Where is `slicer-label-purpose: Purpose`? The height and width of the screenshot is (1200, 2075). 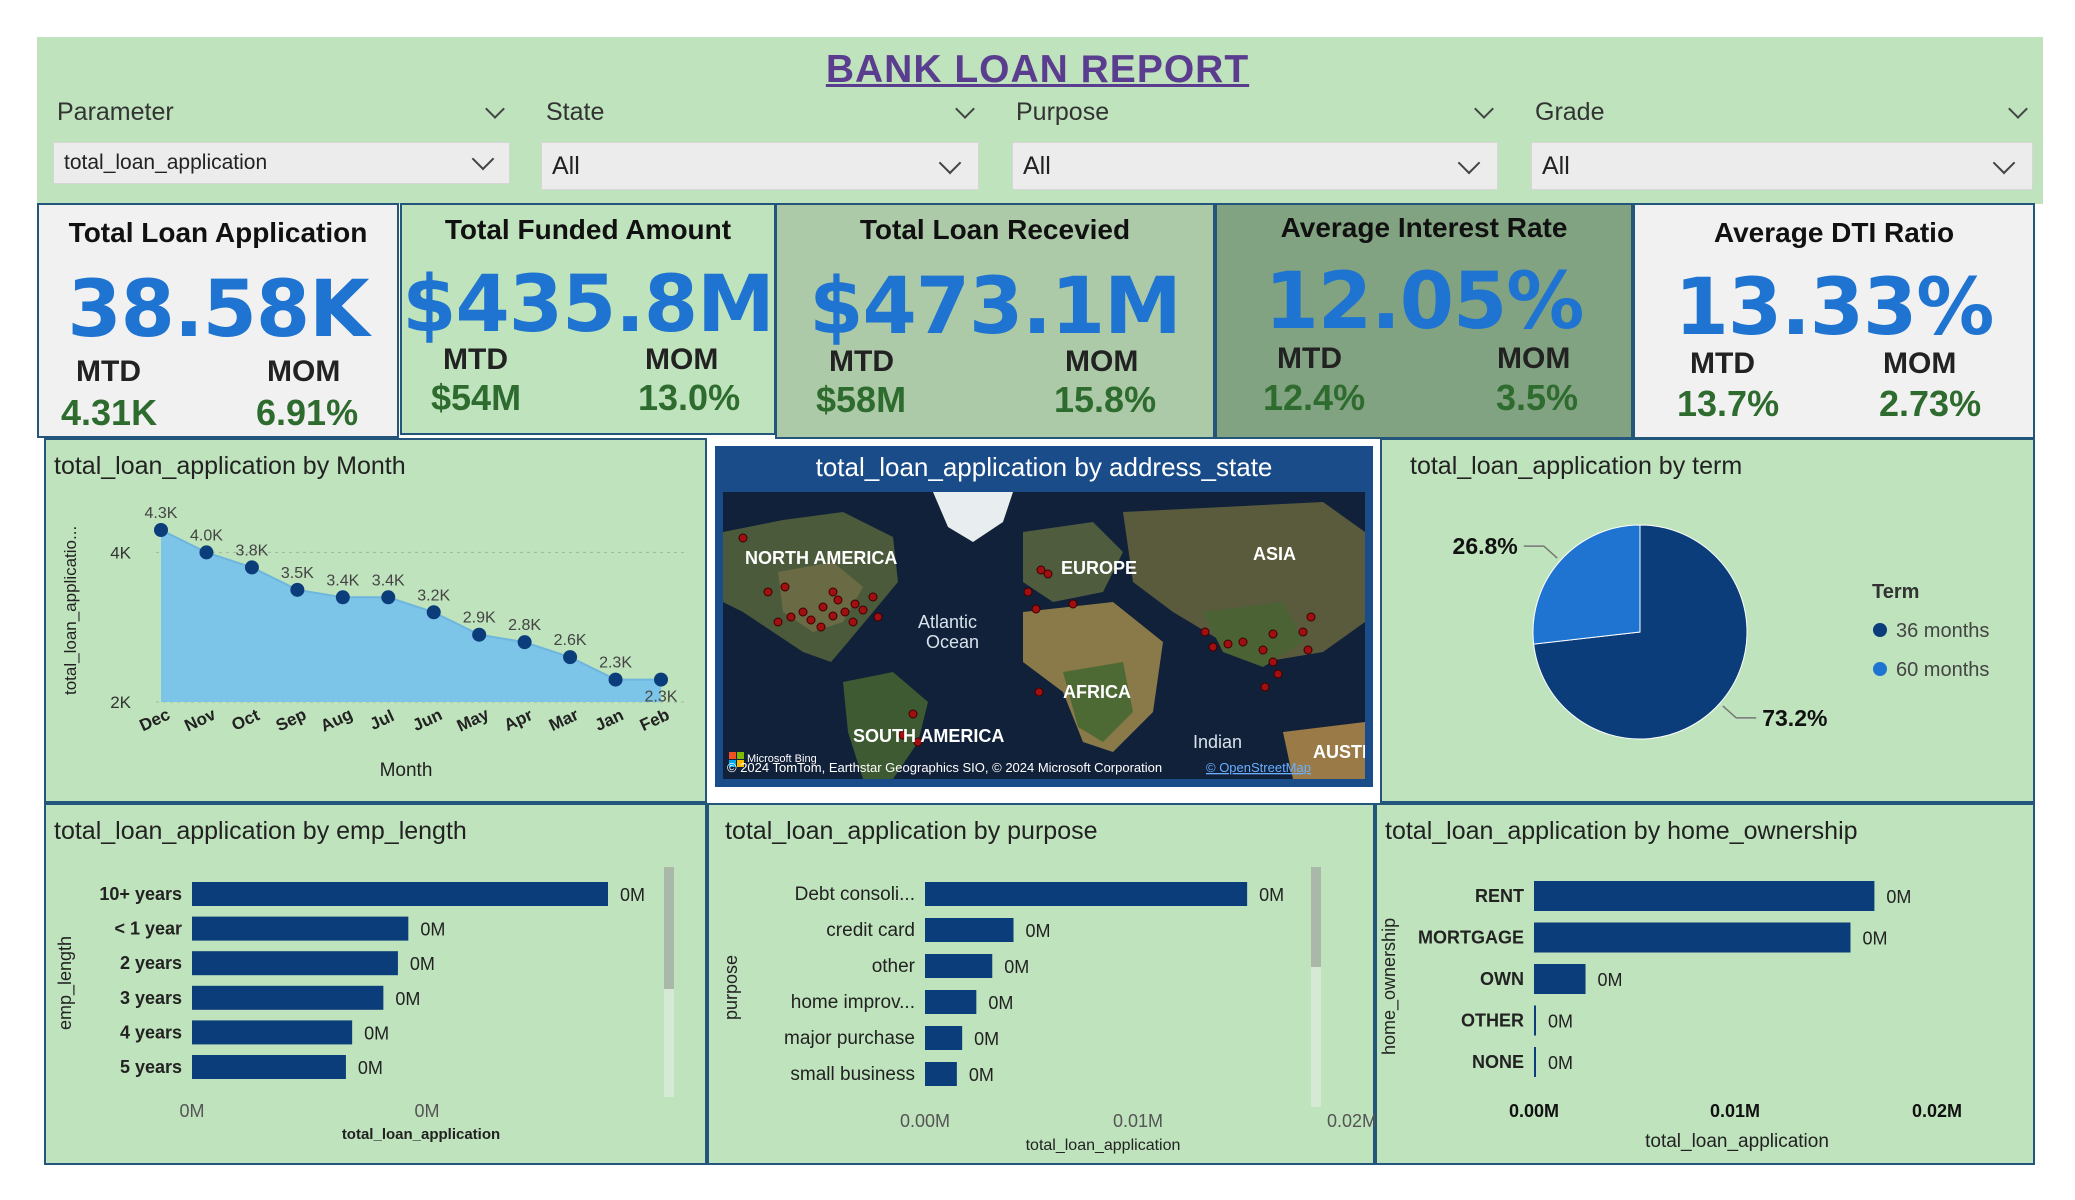
slicer-label-purpose: Purpose is located at coordinates (1063, 112).